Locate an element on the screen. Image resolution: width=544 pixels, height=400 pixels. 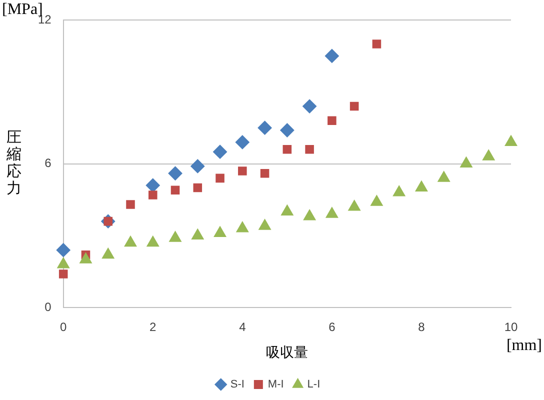
y-tick-label: 0 is located at coordinates (48, 307).